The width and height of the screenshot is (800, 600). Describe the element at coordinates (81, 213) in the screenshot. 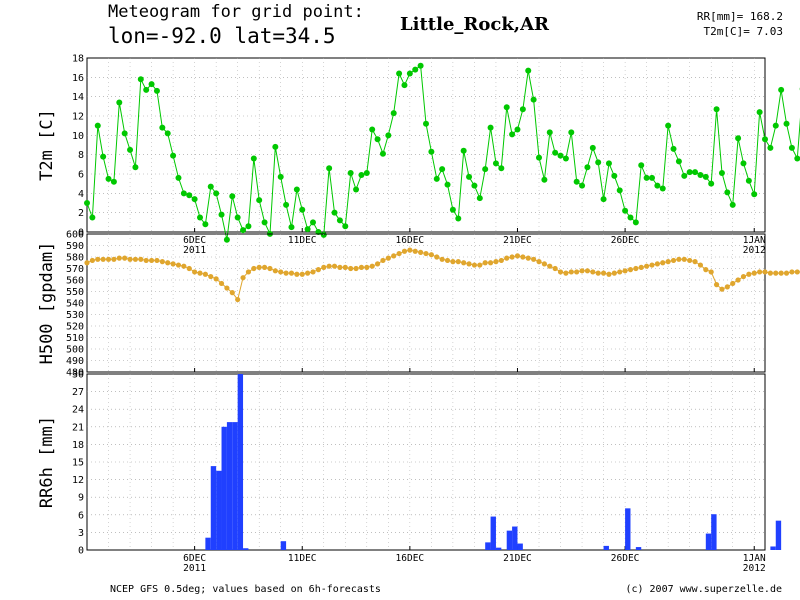

I see `t2m-ytick-label: 2` at that location.